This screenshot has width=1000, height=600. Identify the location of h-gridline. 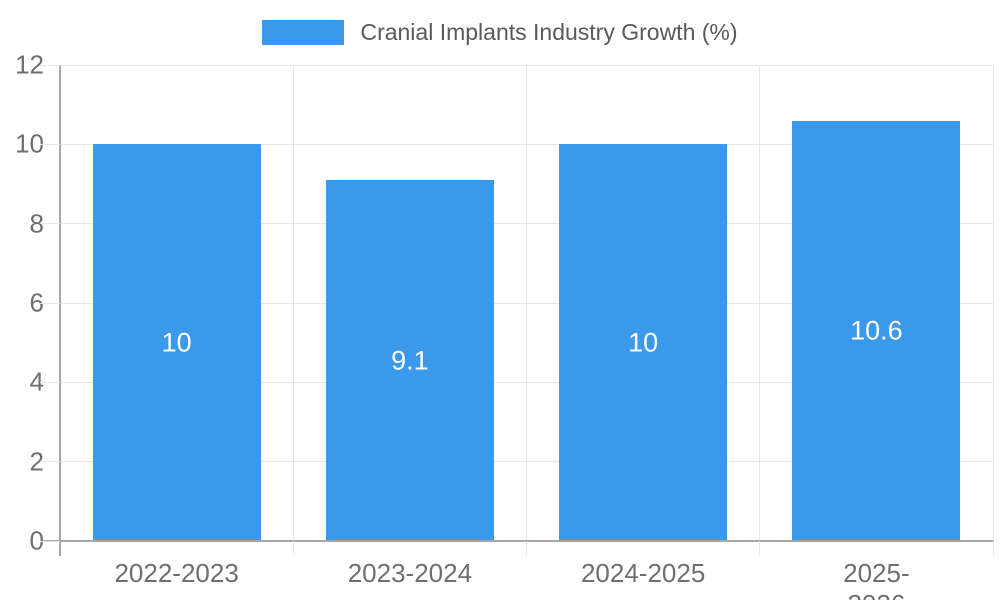
(526, 65).